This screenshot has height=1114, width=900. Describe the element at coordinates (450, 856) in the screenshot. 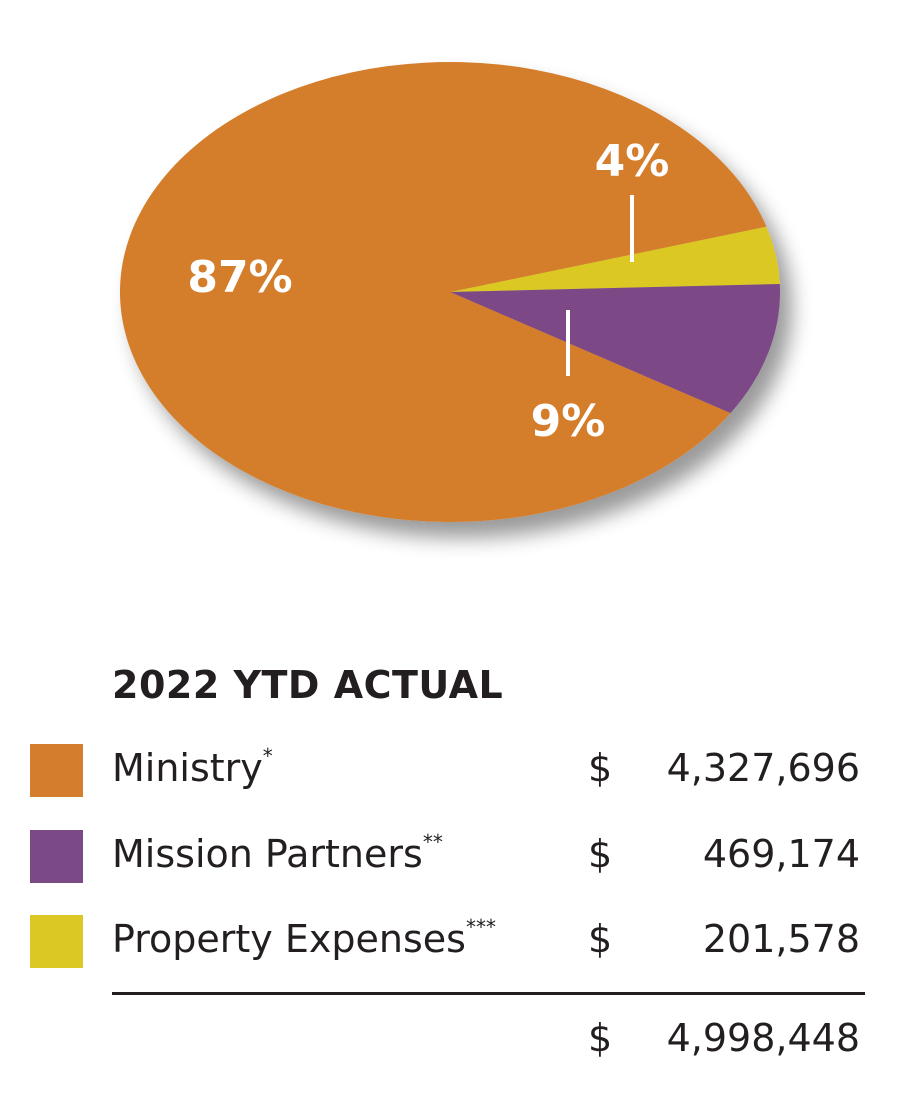

I see `legend-row-mission-partners: Mission Partners** $ 469,174` at that location.